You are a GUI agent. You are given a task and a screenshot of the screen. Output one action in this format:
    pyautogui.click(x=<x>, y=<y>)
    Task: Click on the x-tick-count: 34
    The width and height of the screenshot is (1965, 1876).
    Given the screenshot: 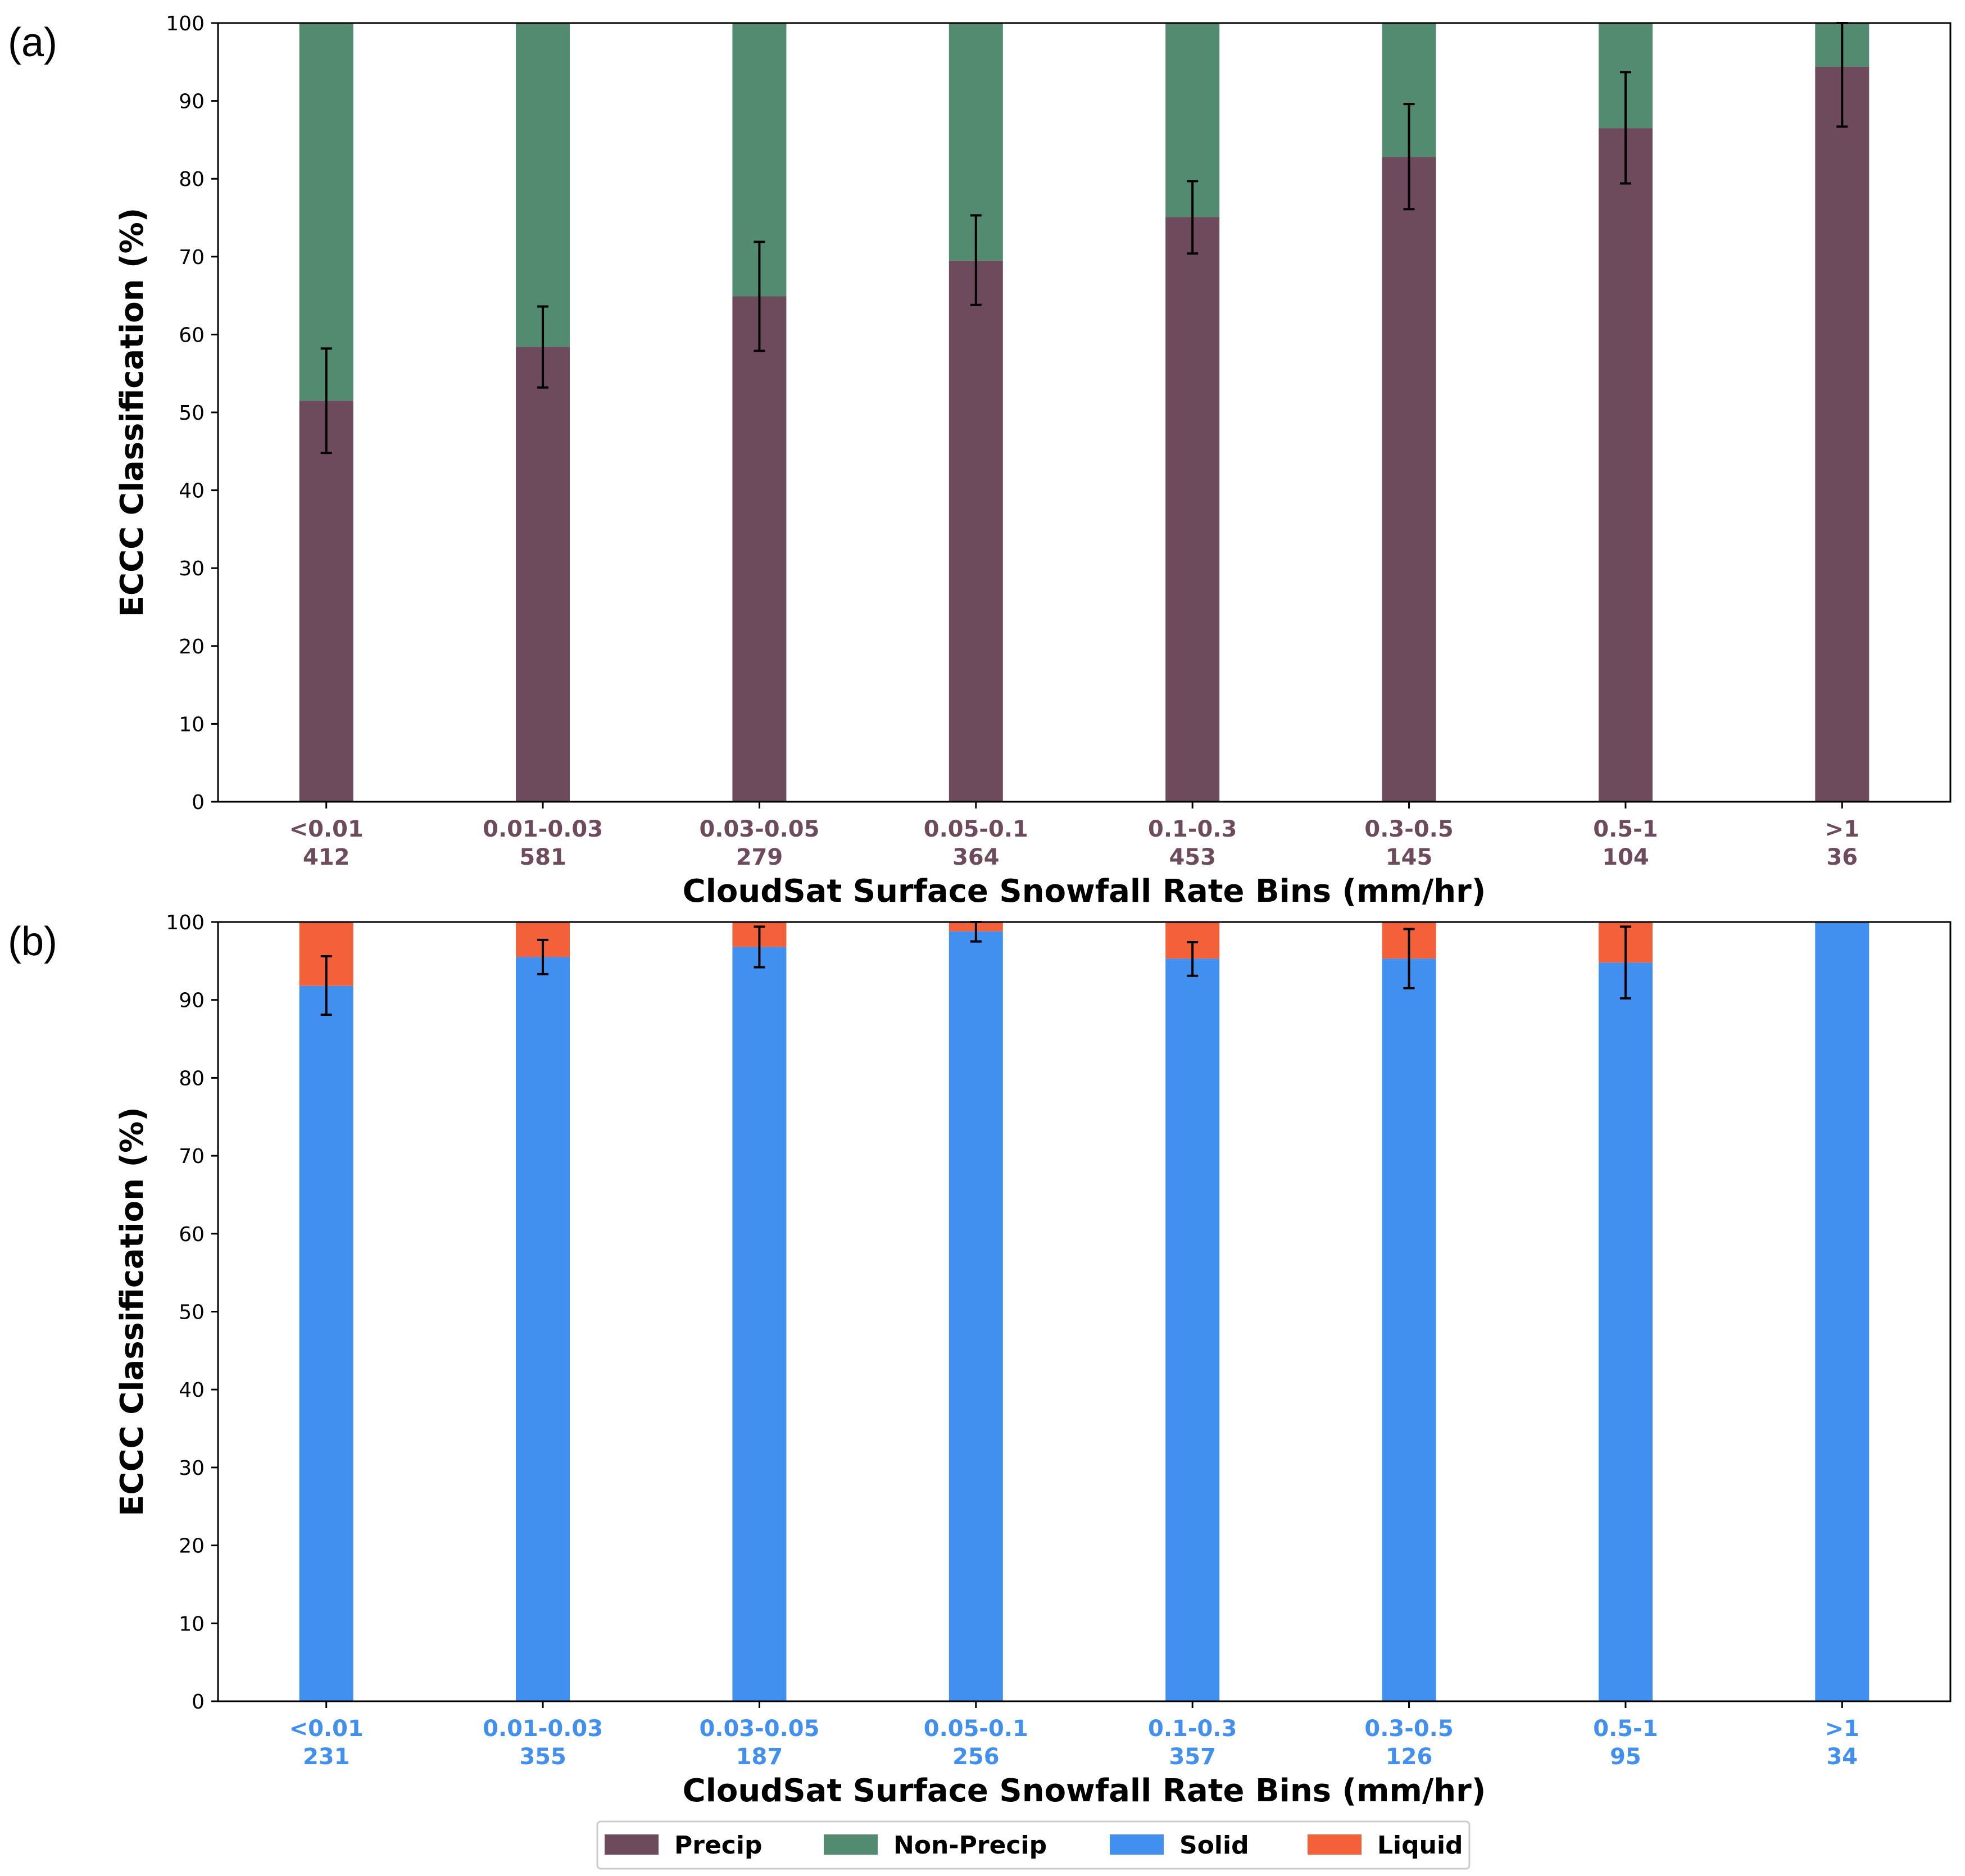 What is the action you would take?
    pyautogui.click(x=1842, y=1757)
    